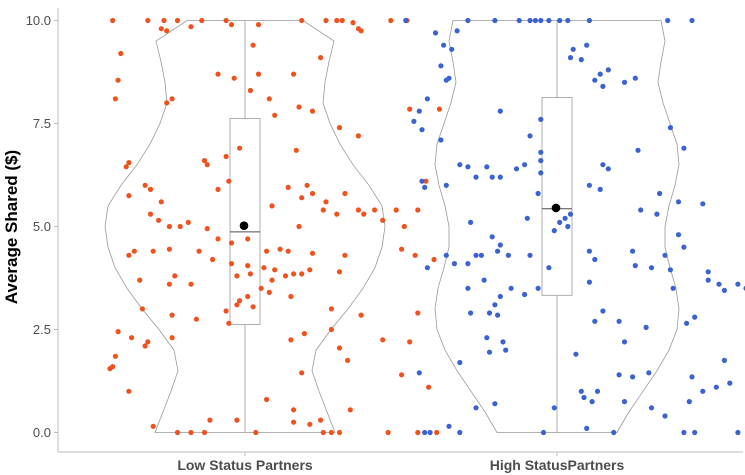  I want to click on mean-marker, so click(556, 208).